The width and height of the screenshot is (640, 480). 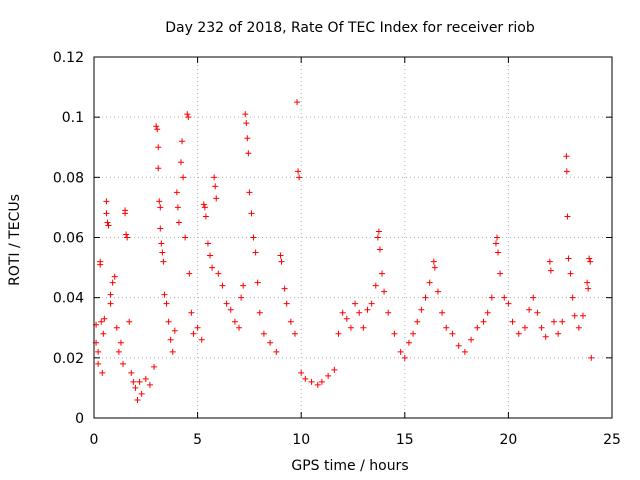 I want to click on y-tick-label: 0, so click(x=79, y=419).